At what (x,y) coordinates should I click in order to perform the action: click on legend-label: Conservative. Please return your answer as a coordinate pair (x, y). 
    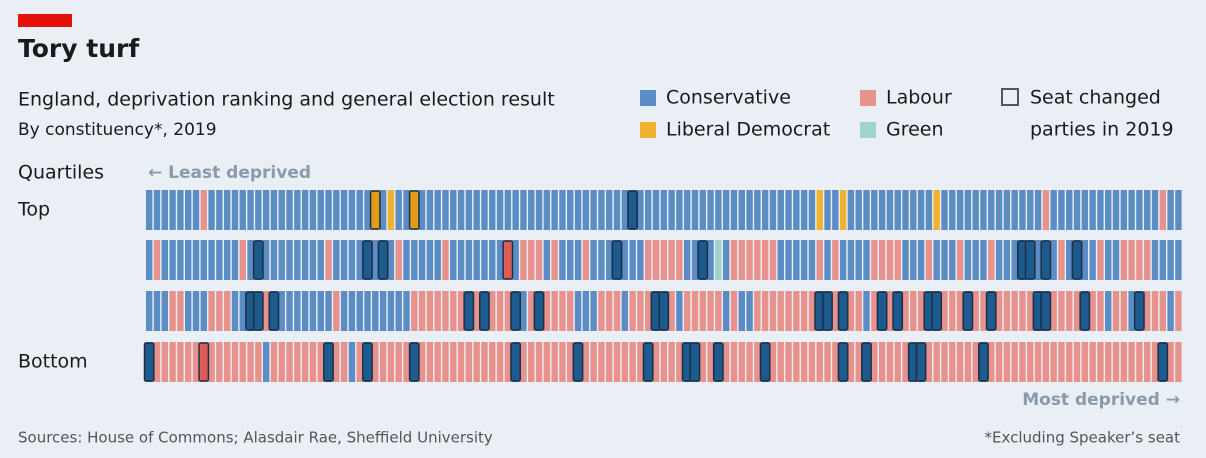
    Looking at the image, I should click on (728, 98).